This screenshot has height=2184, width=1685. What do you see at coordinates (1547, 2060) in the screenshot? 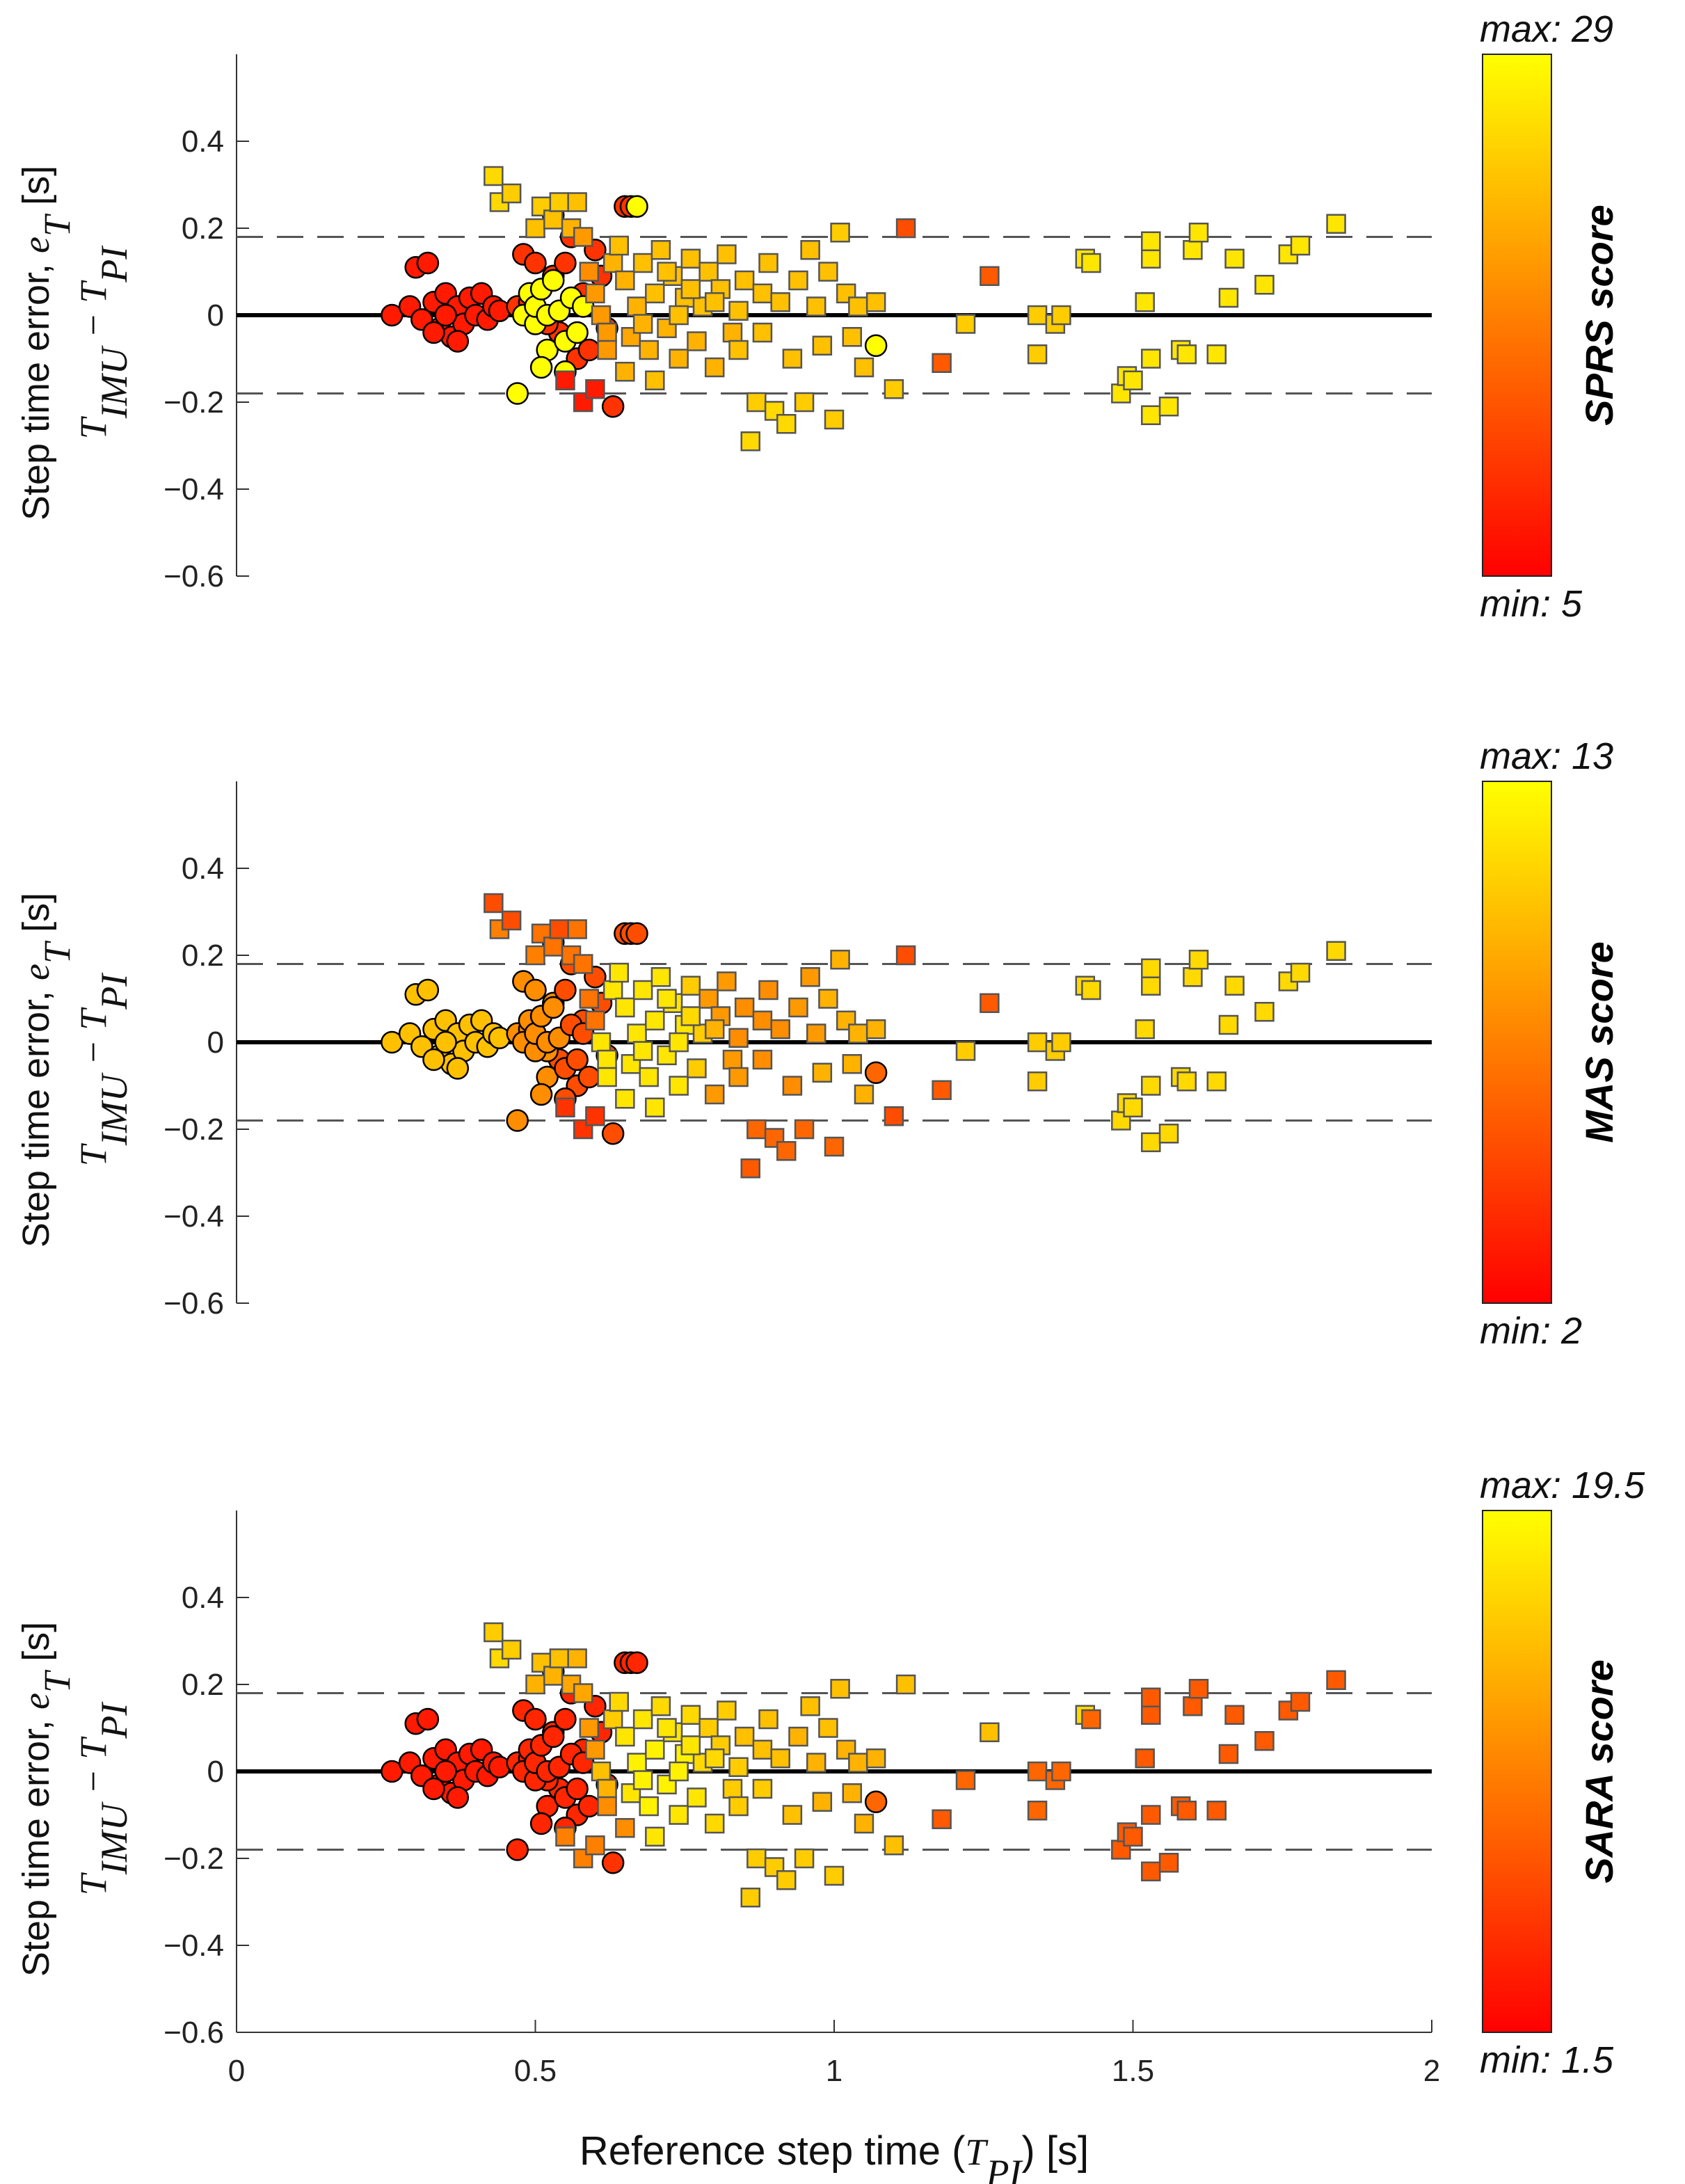
I see `colorbar-min-label: min: 1.5` at bounding box center [1547, 2060].